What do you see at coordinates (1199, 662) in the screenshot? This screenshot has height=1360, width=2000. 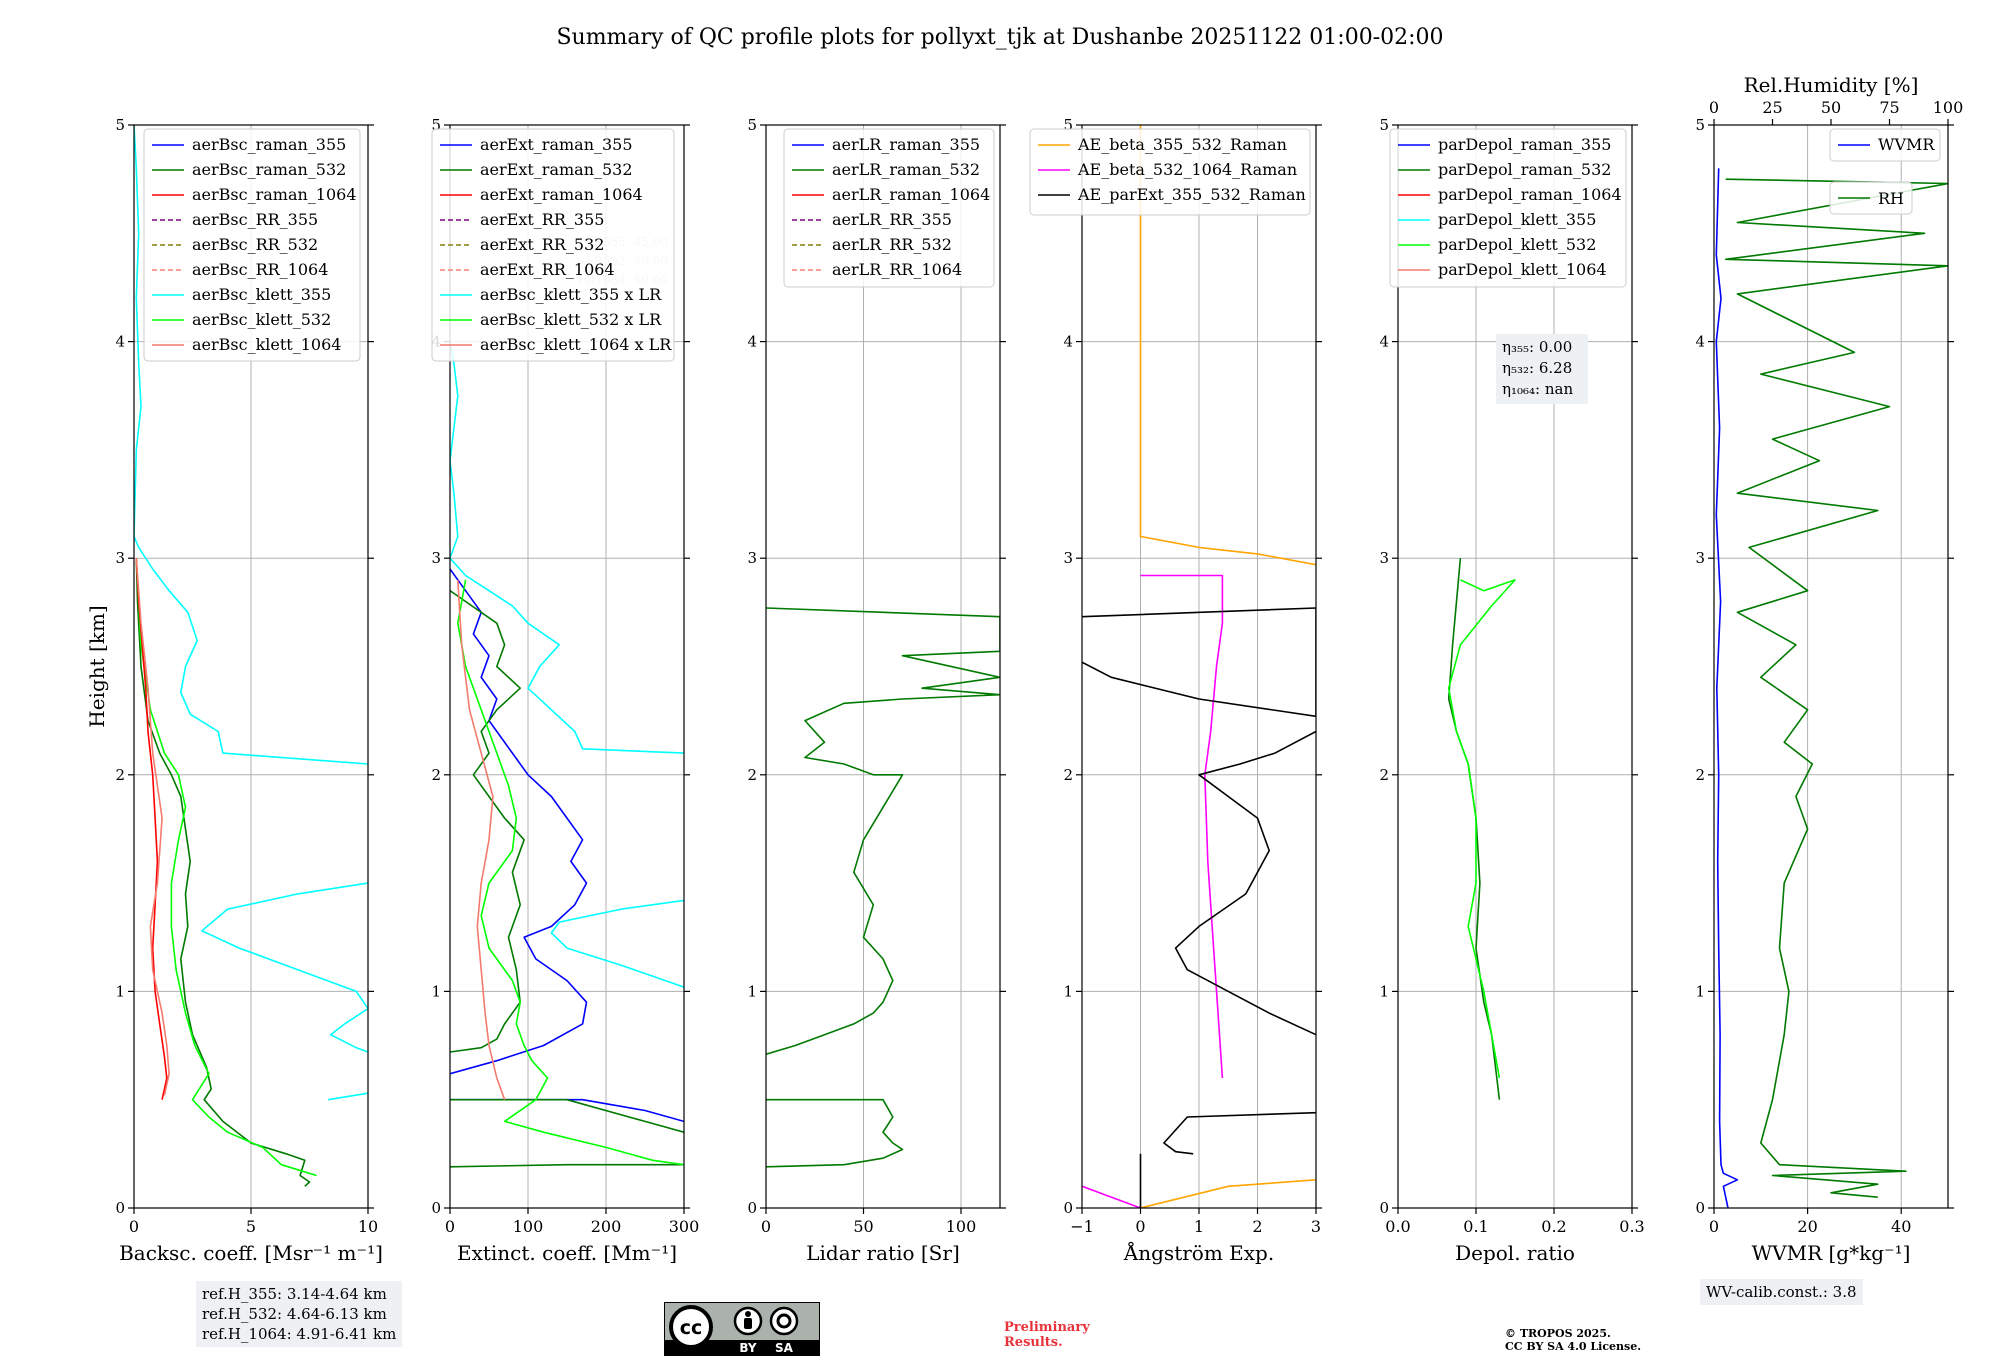 I see `series-line-AE_parExt_355_532_Raman` at bounding box center [1199, 662].